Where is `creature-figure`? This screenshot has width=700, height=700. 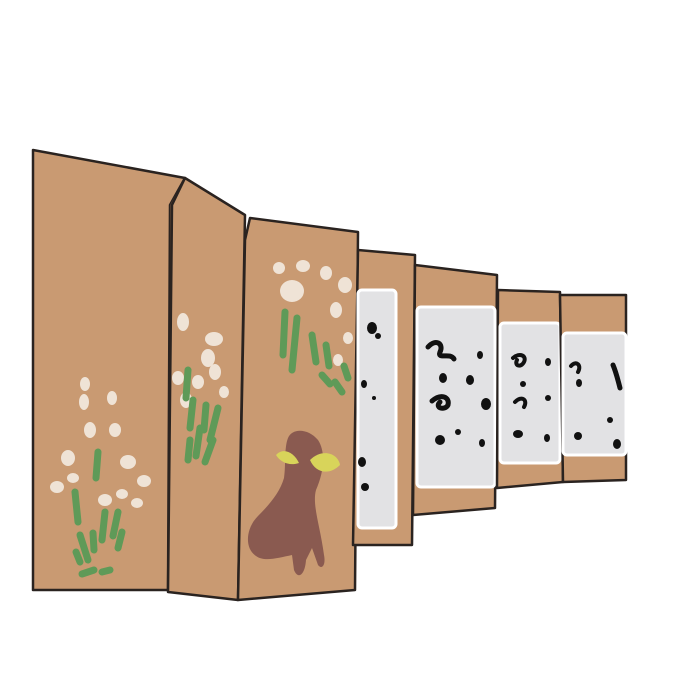
creature-figure is located at coordinates (293, 503).